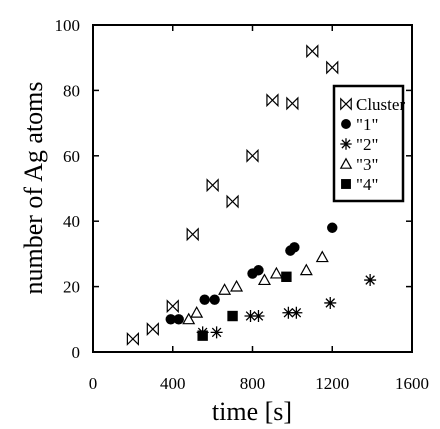  I want to click on y-tick-label: 60, so click(71, 156).